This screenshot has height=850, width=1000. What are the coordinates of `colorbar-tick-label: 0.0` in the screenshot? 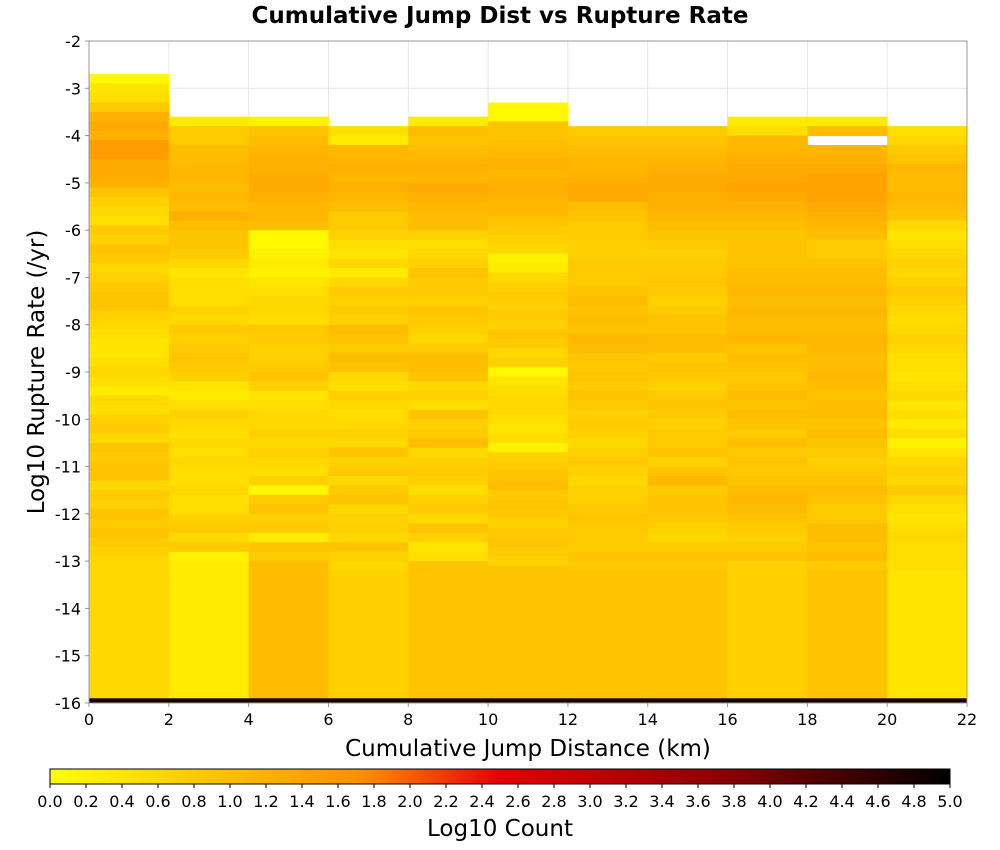 It's located at (49, 801).